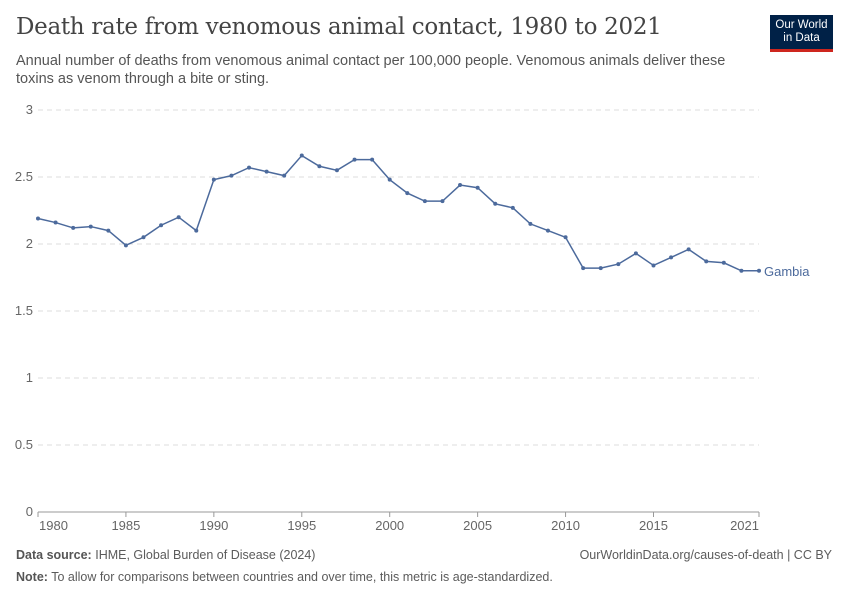 Image resolution: width=850 pixels, height=600 pixels. Describe the element at coordinates (744, 525) in the screenshot. I see `x-tick-label: 2021` at that location.